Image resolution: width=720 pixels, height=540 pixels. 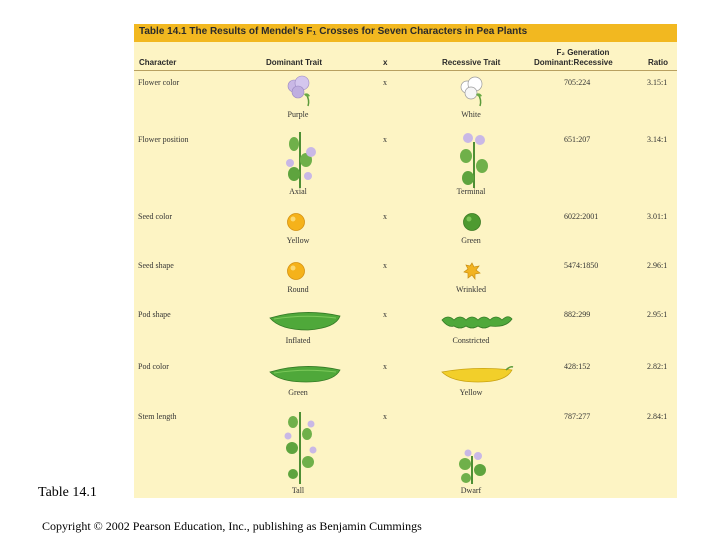 I want to click on column-header-character: Character, so click(x=158, y=62).